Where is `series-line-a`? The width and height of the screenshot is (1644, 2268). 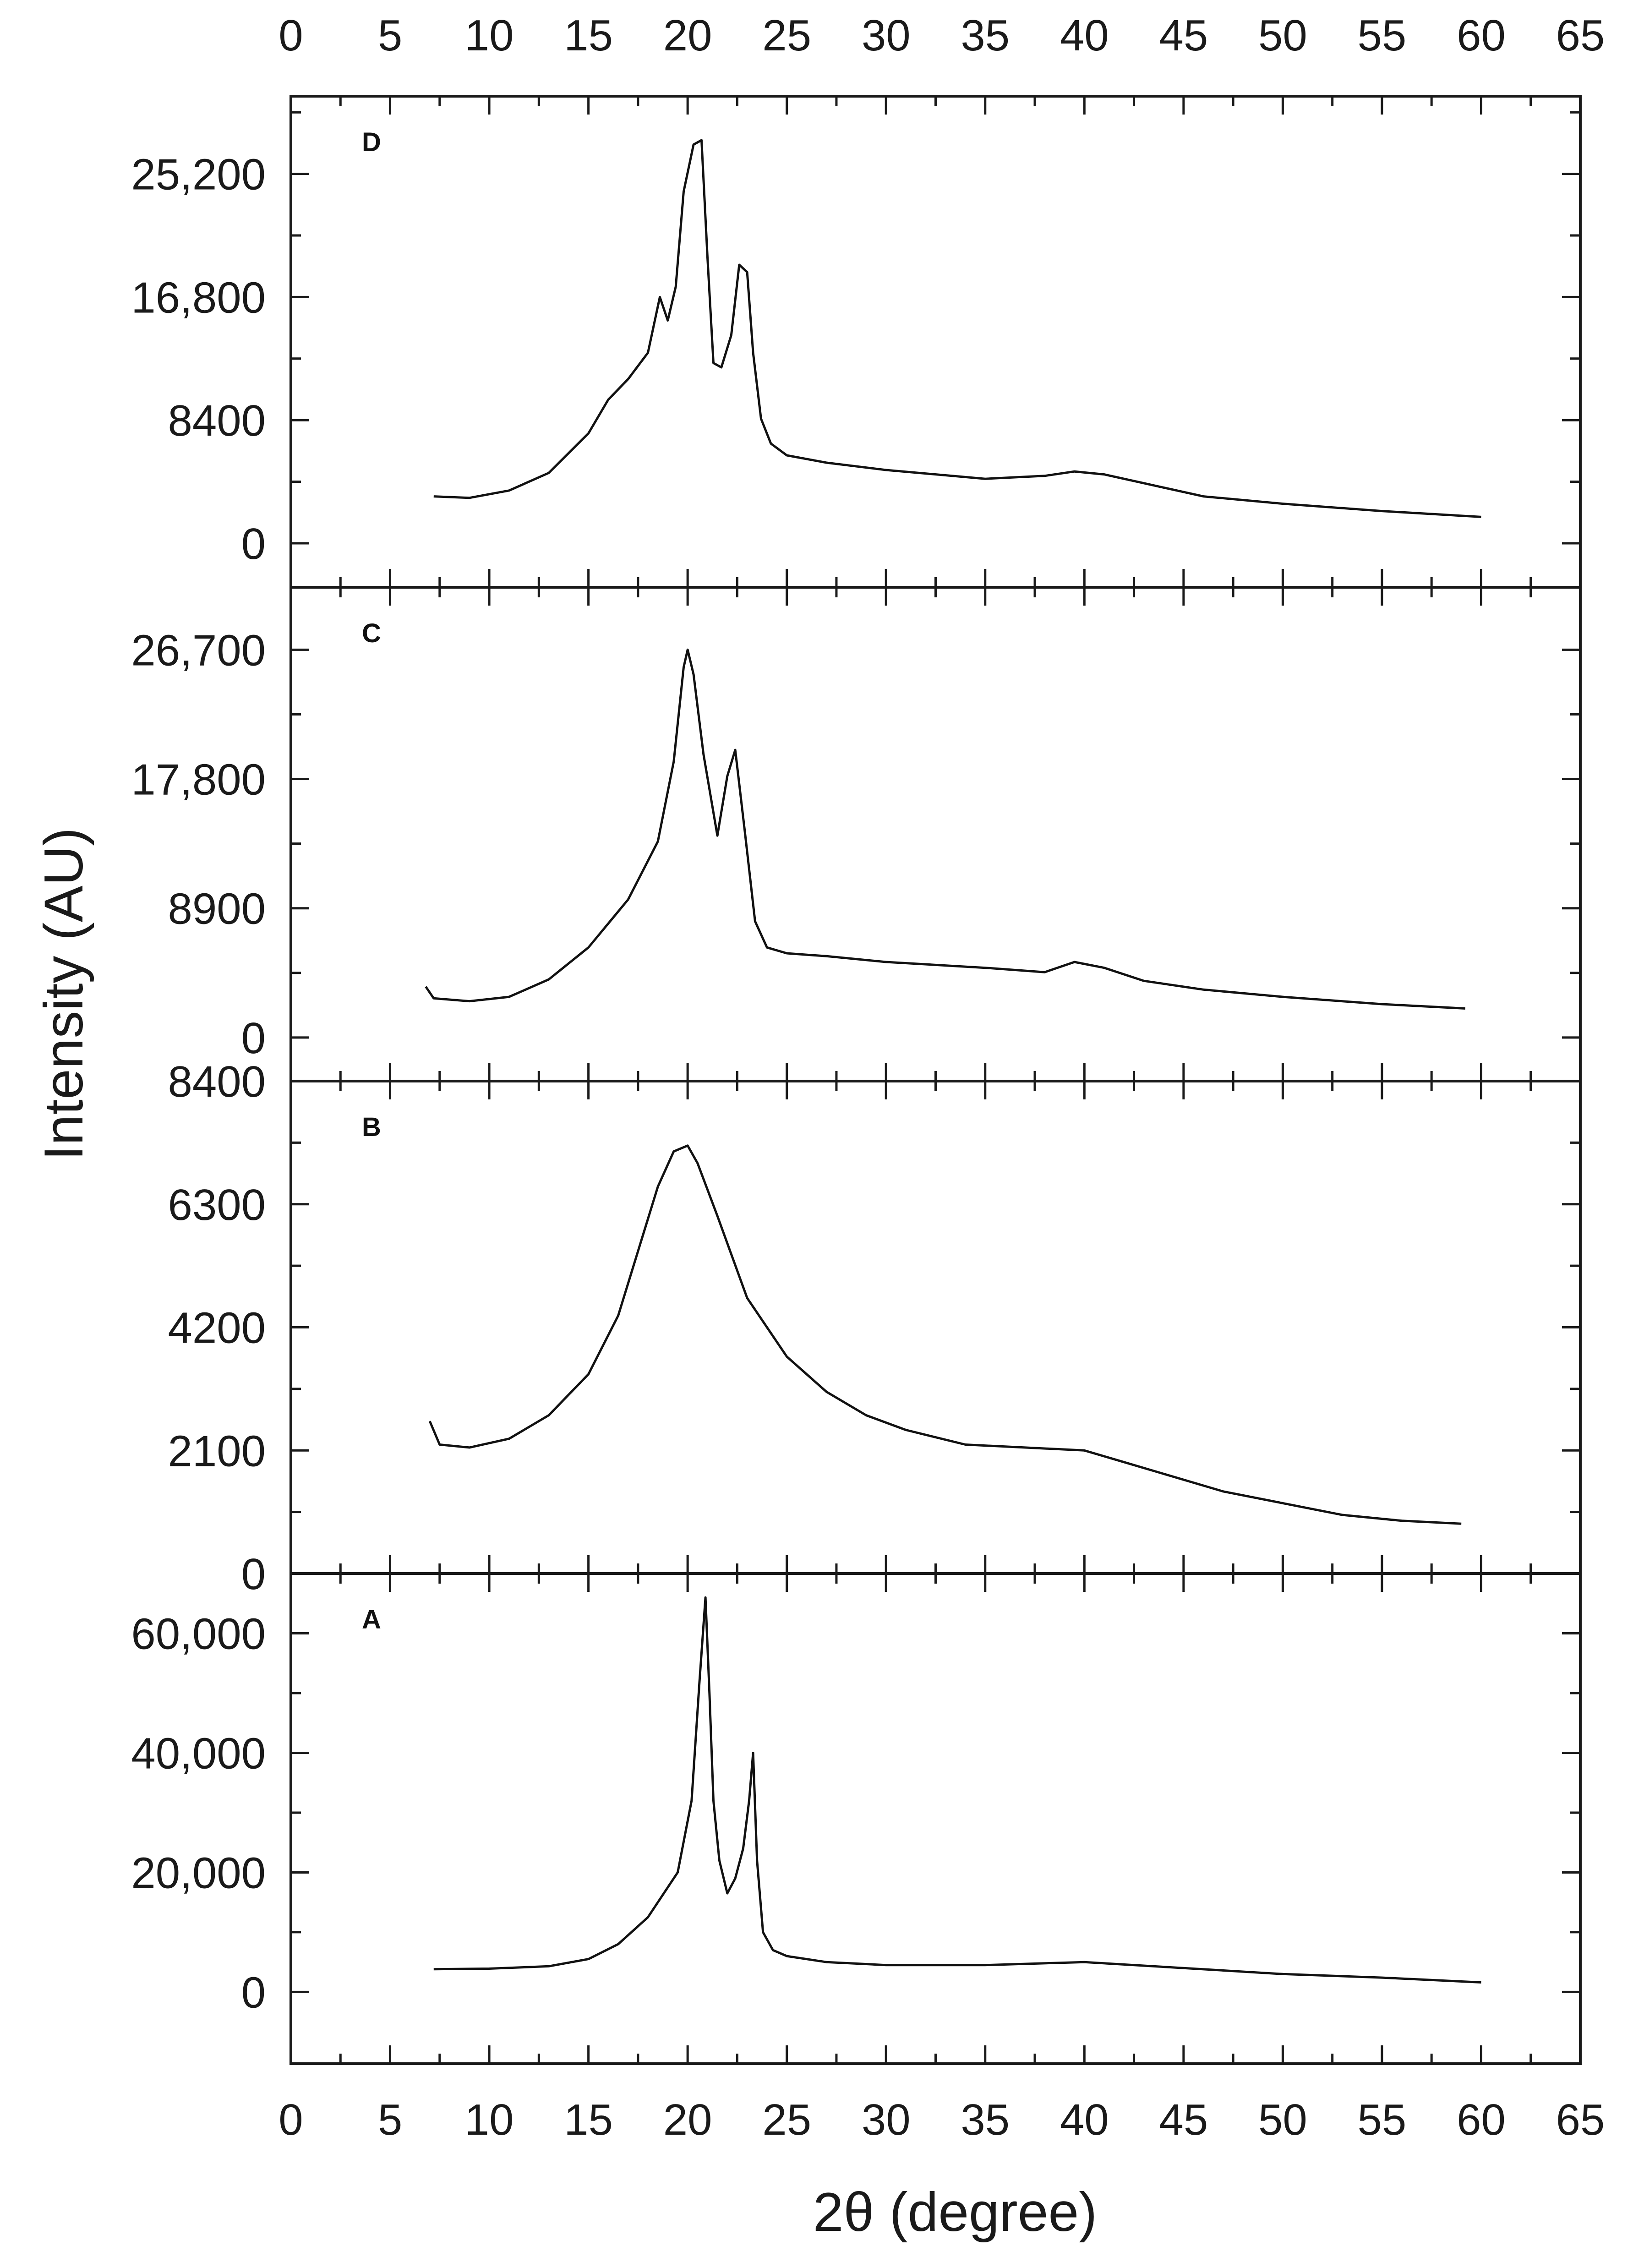 series-line-a is located at coordinates (957, 1790).